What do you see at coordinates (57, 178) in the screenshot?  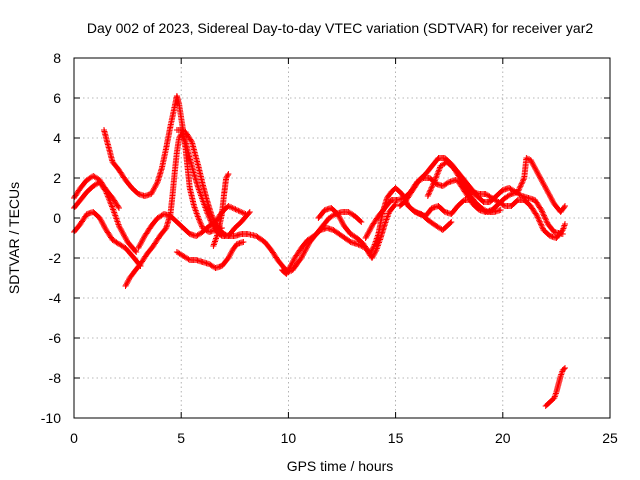 I see `y-tick-label: 2` at bounding box center [57, 178].